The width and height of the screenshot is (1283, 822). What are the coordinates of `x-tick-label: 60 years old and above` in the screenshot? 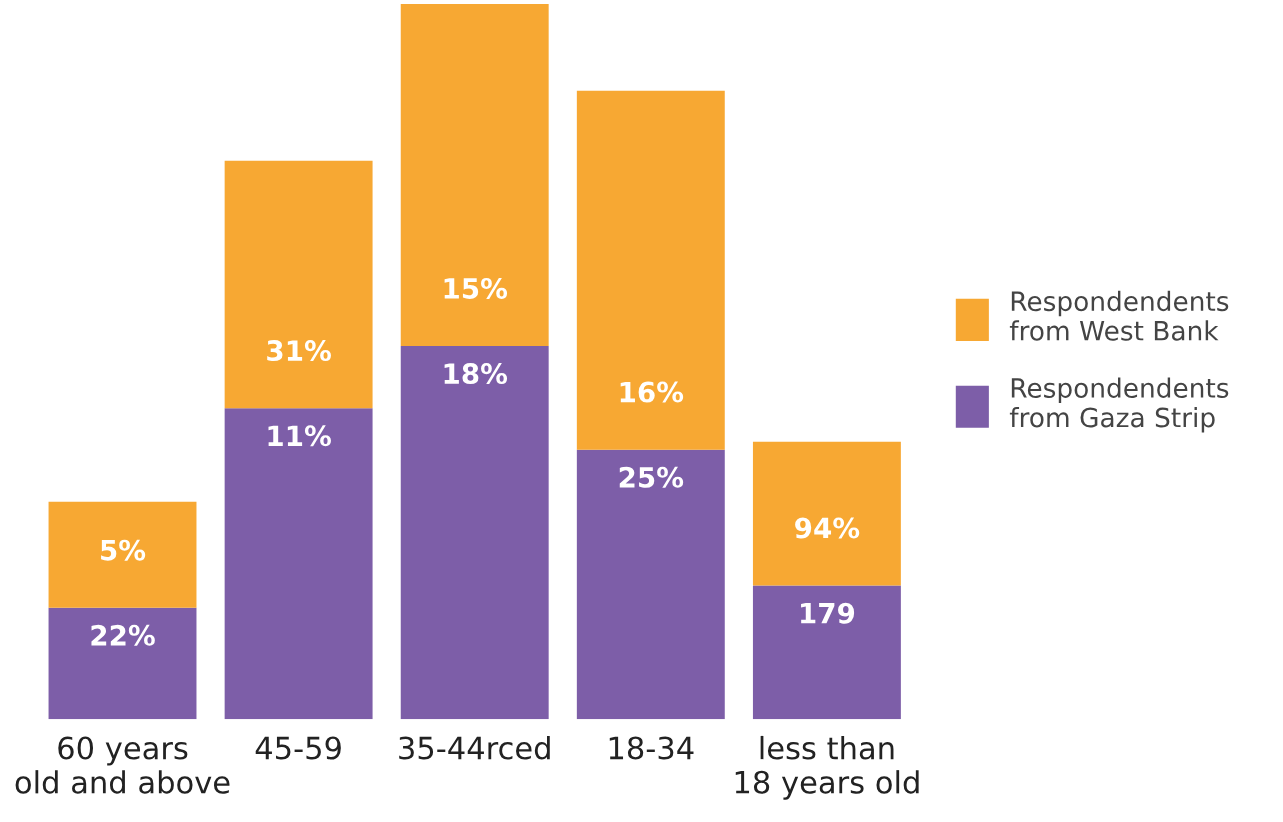 It's located at (122, 765).